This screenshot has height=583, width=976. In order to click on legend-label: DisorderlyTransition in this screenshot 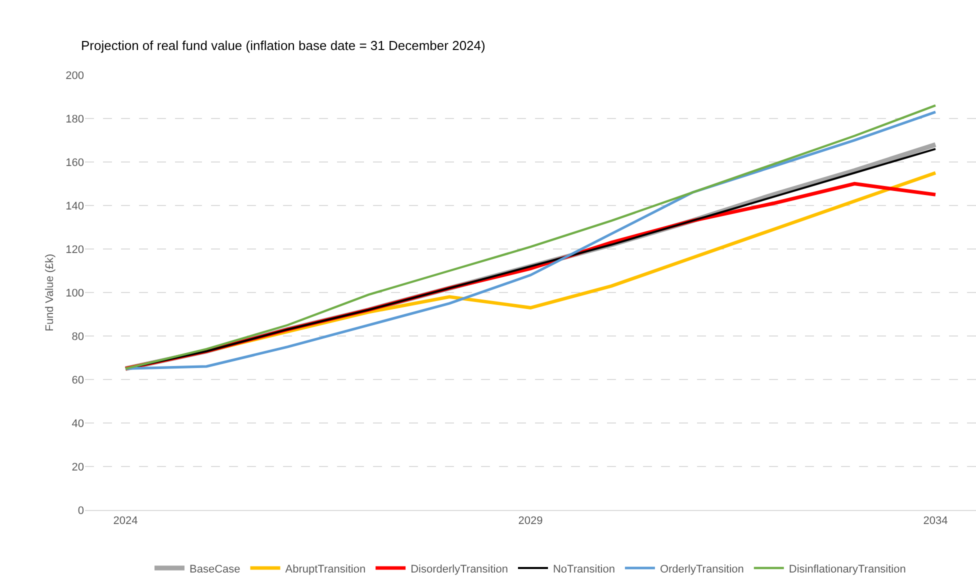, I will do `click(459, 569)`.